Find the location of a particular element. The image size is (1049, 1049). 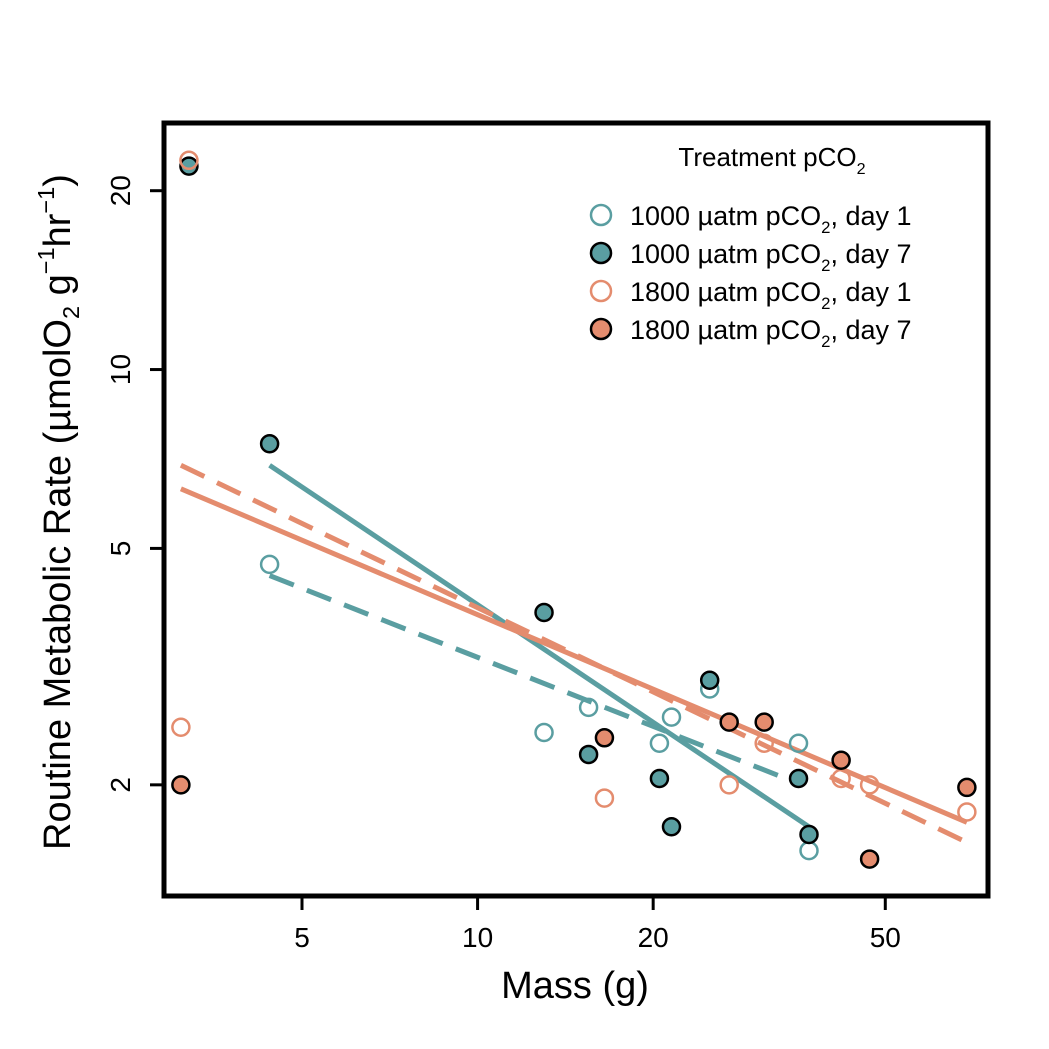

y-tick-label: 10 is located at coordinates (120, 369).